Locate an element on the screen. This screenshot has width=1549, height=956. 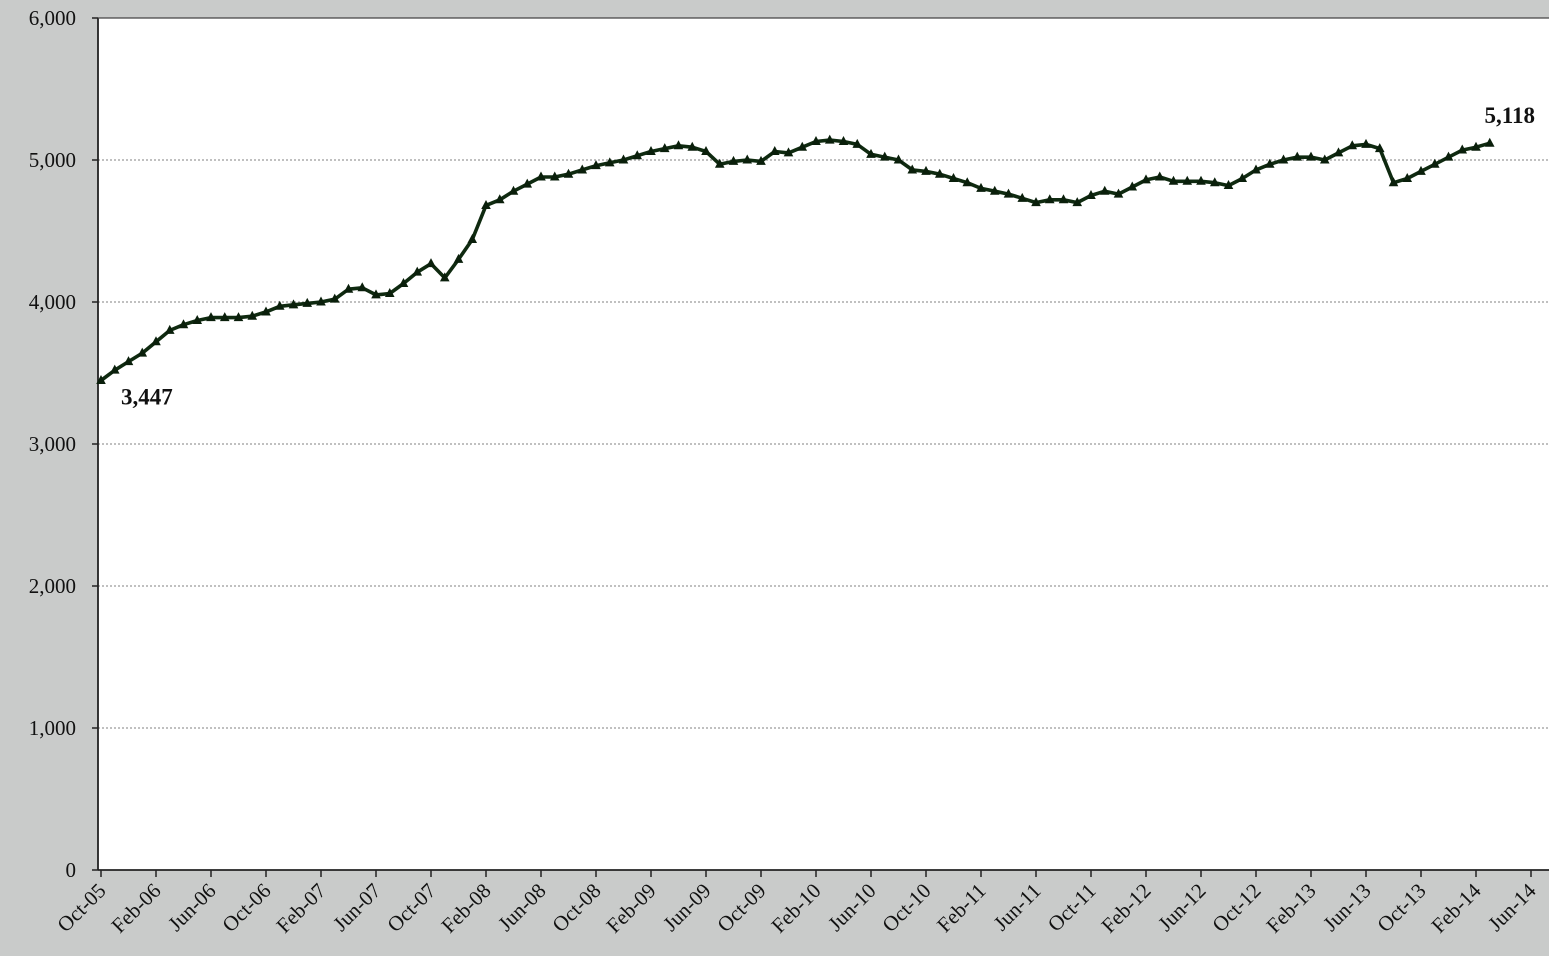
x-tick-label: Oct-11 is located at coordinates (1072, 908).